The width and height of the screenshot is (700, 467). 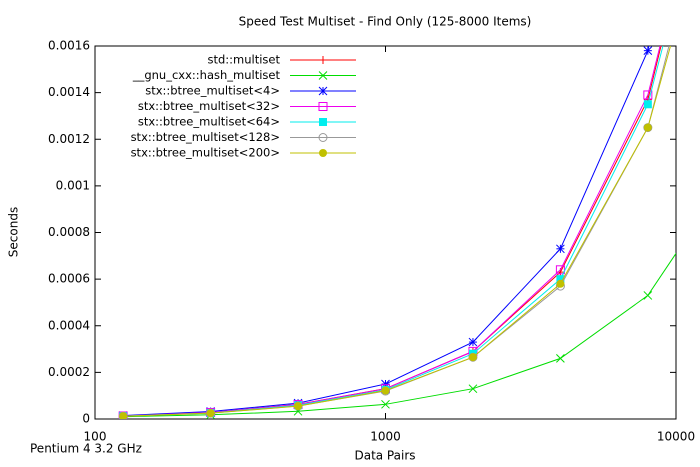 I want to click on annotation: Pentium 4 3.2 GHz, so click(x=86, y=449).